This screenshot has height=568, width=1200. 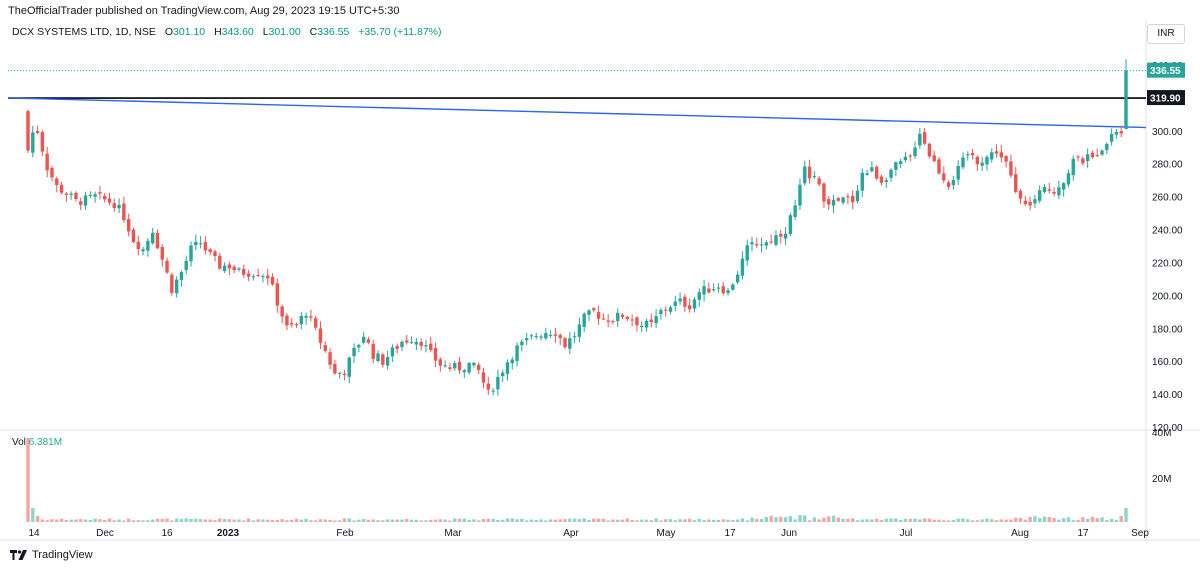 What do you see at coordinates (789, 533) in the screenshot?
I see `time-tick-label: Jun` at bounding box center [789, 533].